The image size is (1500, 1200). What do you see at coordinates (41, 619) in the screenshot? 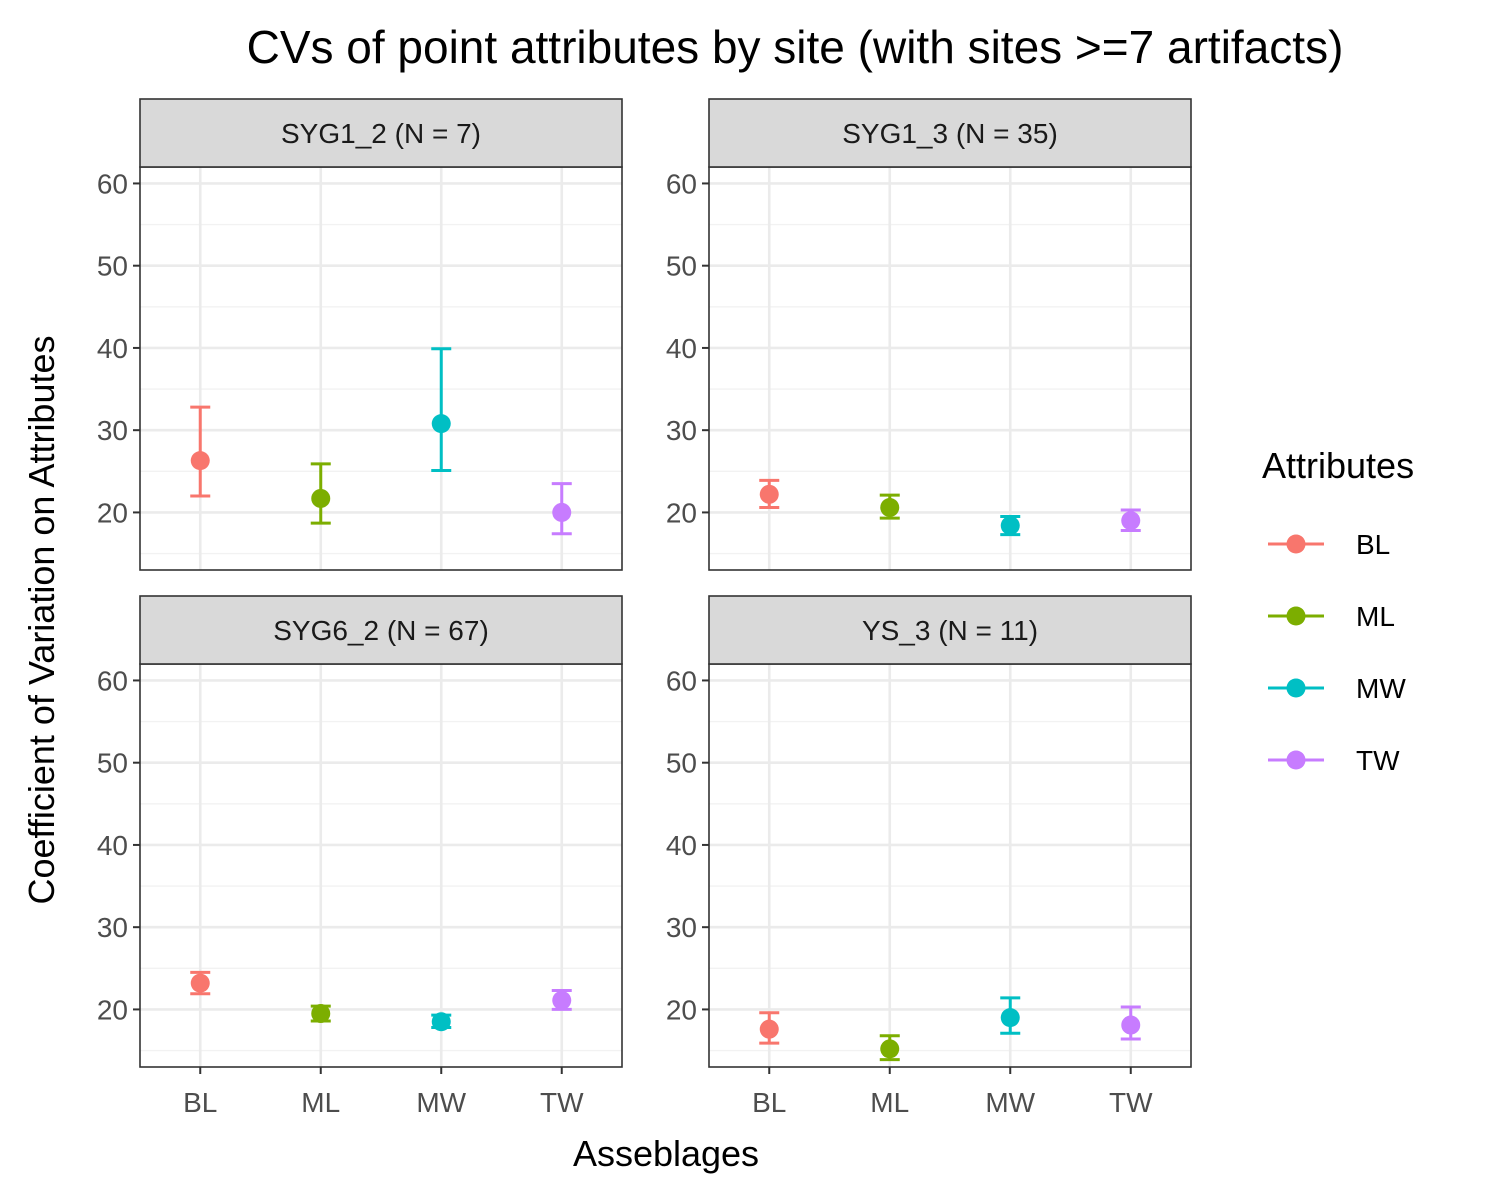
I see `y-axis-title: Coefficient of Variation on Attributes` at bounding box center [41, 619].